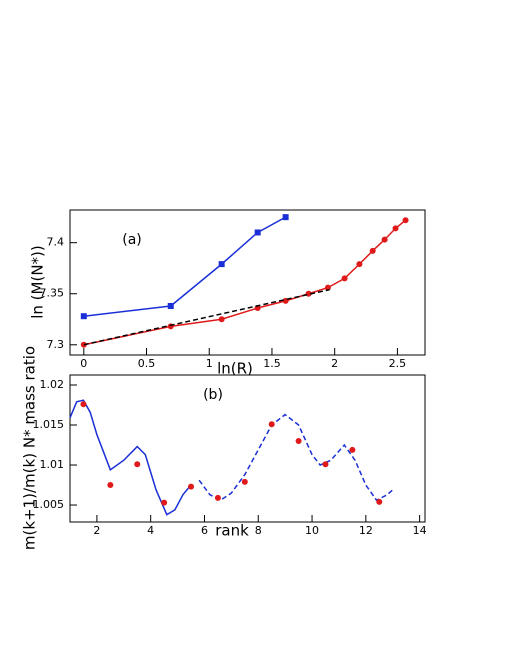 The width and height of the screenshot is (510, 660). What do you see at coordinates (235, 369) in the screenshot?
I see `x-axis-label: ln(R)` at bounding box center [235, 369].